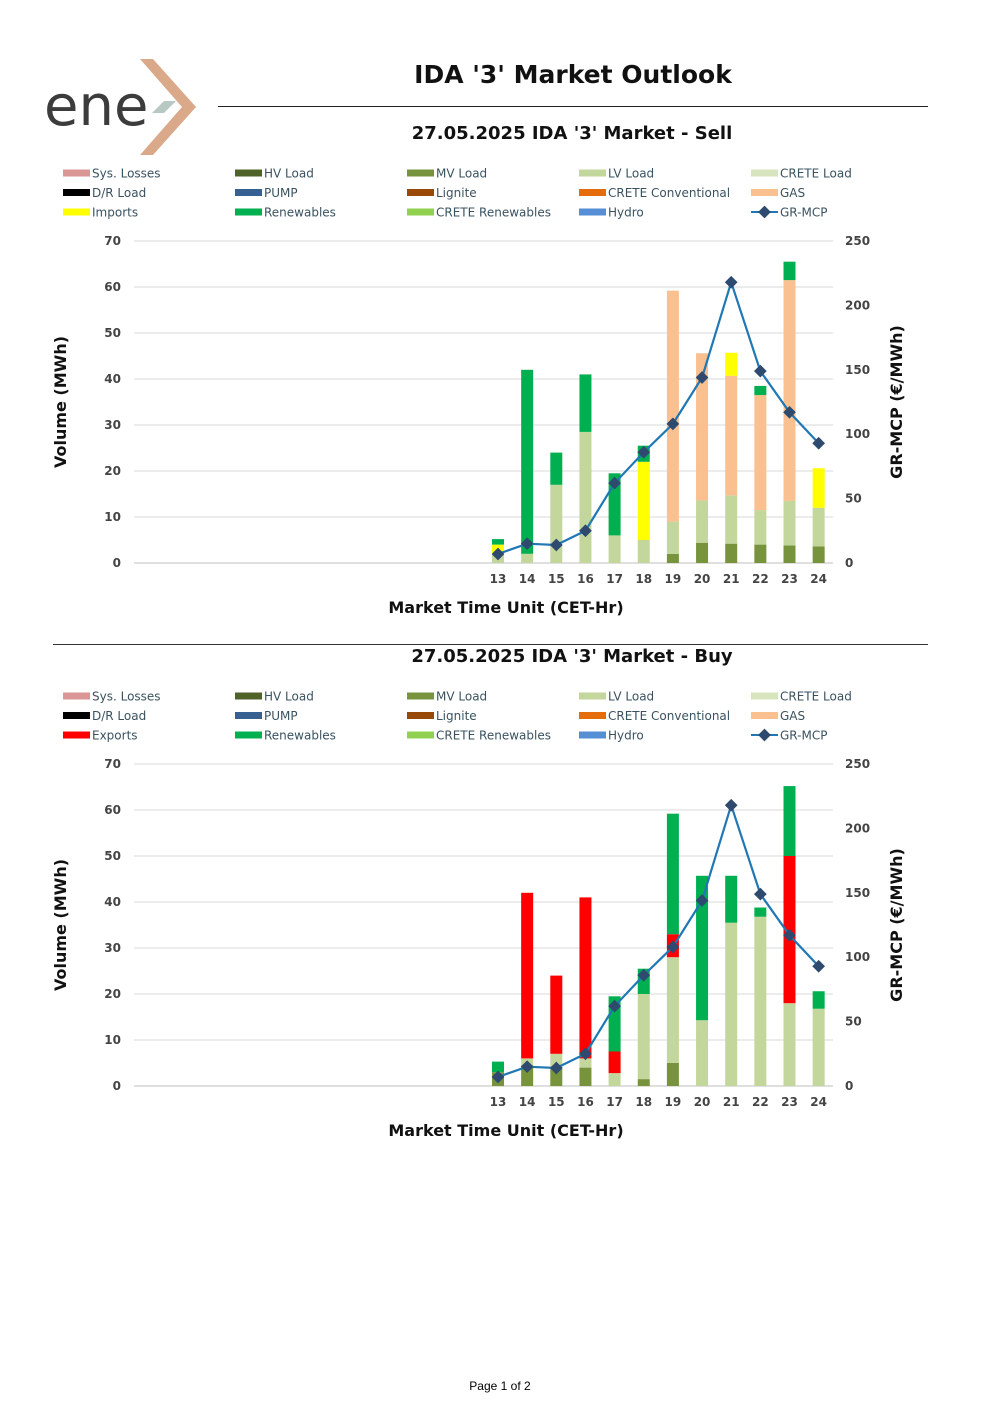  I want to click on legend-label: GR-MCP, so click(803, 736).